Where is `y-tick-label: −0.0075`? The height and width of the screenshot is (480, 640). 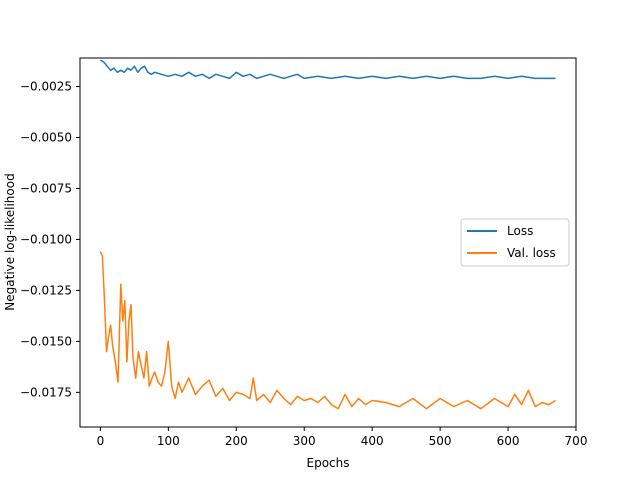 y-tick-label: −0.0075 is located at coordinates (46, 188).